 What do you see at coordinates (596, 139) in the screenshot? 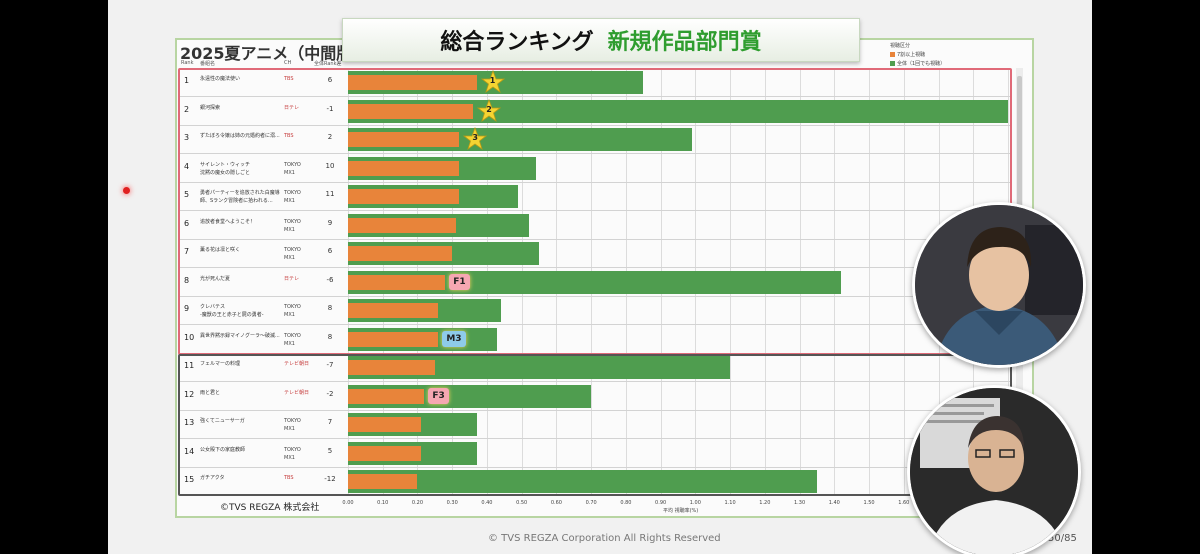
I see `ranking-row: 3 ずたぼろ令嬢は姉の元婚約者に溺... TBS 2 3` at bounding box center [596, 139].